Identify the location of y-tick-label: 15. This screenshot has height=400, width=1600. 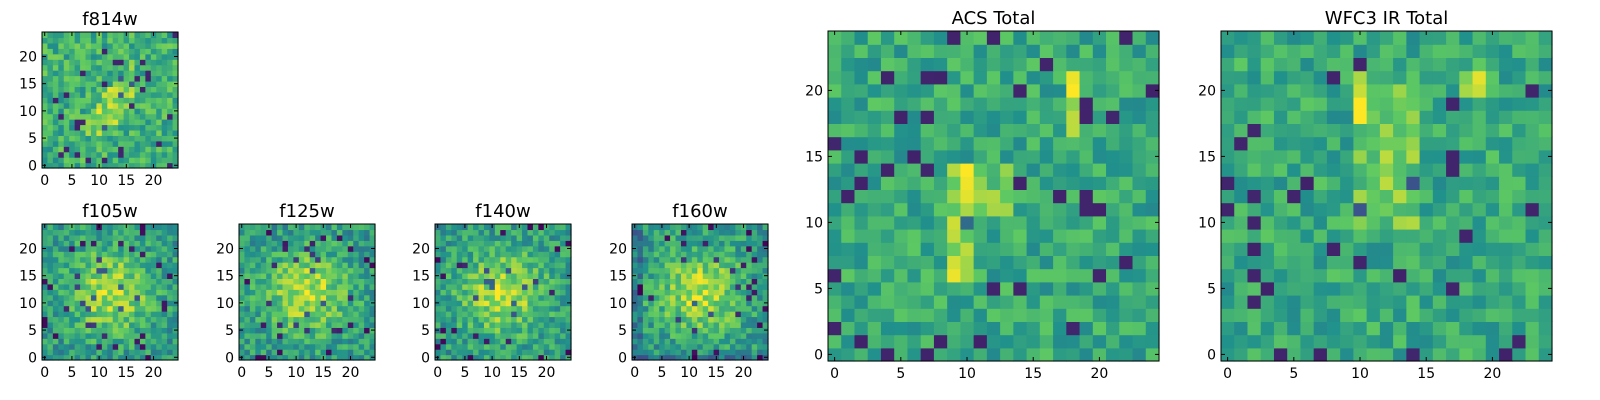
(421, 277).